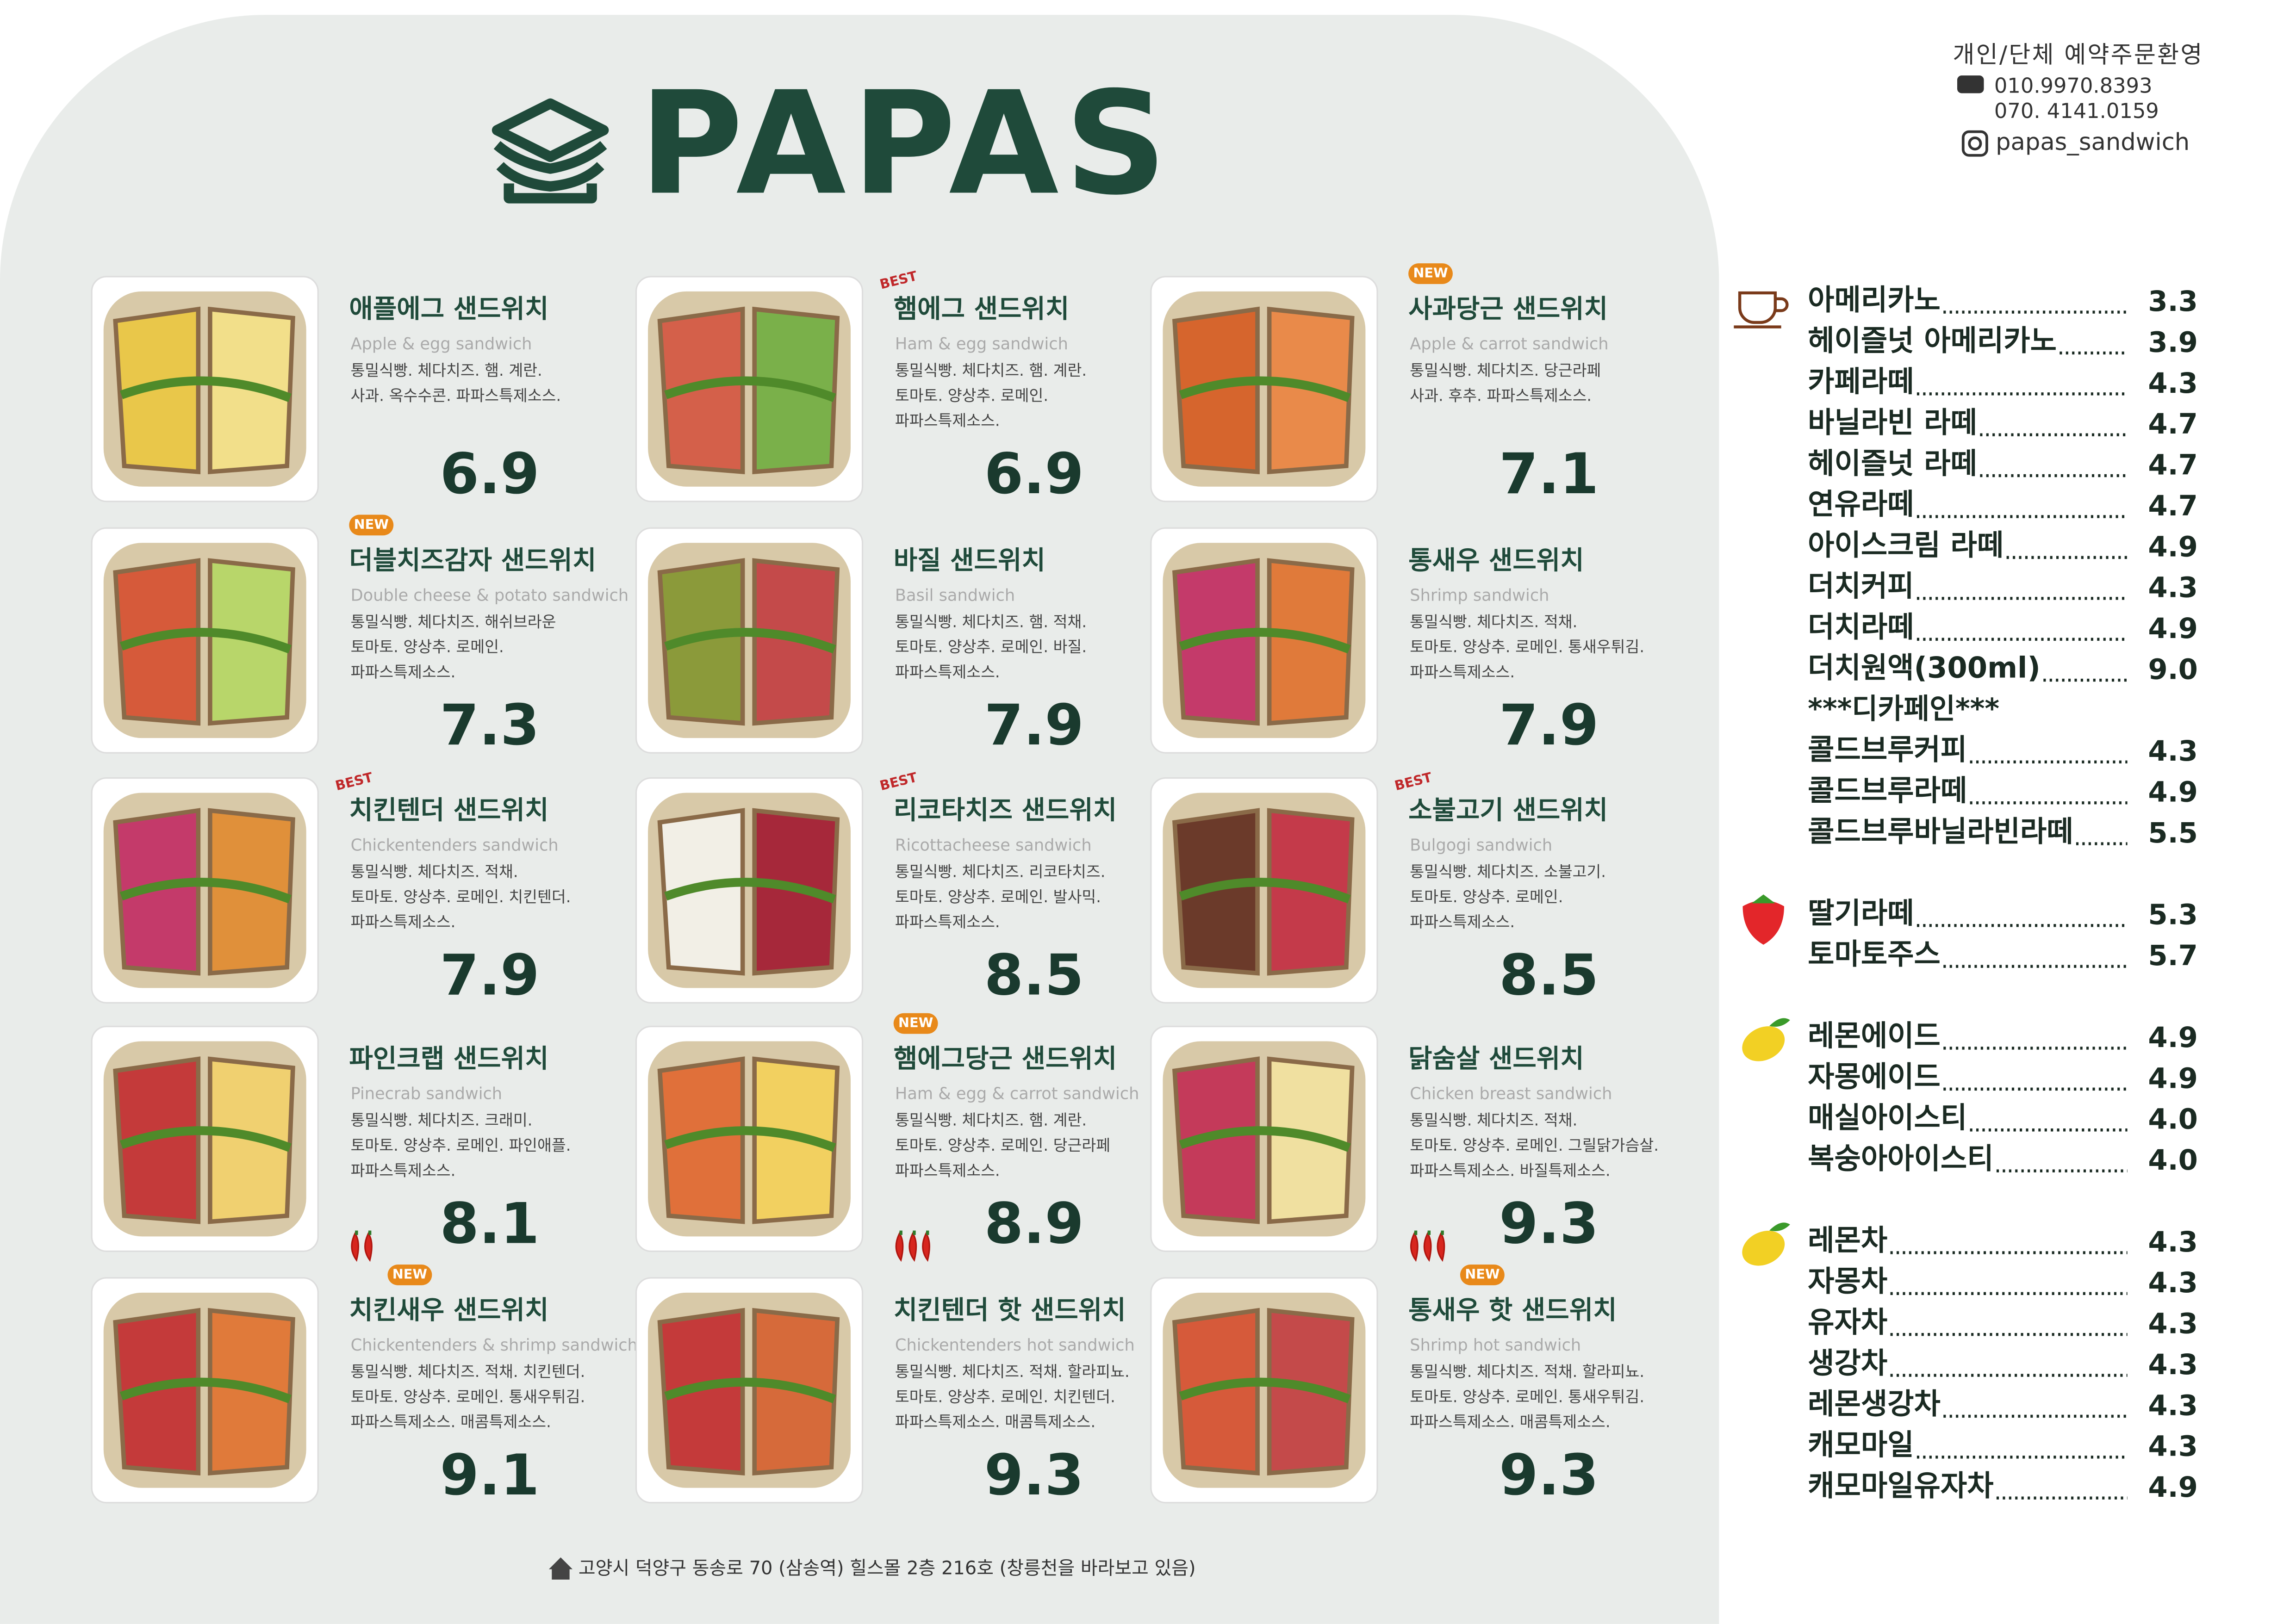  What do you see at coordinates (1479, 595) in the screenshot?
I see `sandwich-english: Shrimp sandwich` at bounding box center [1479, 595].